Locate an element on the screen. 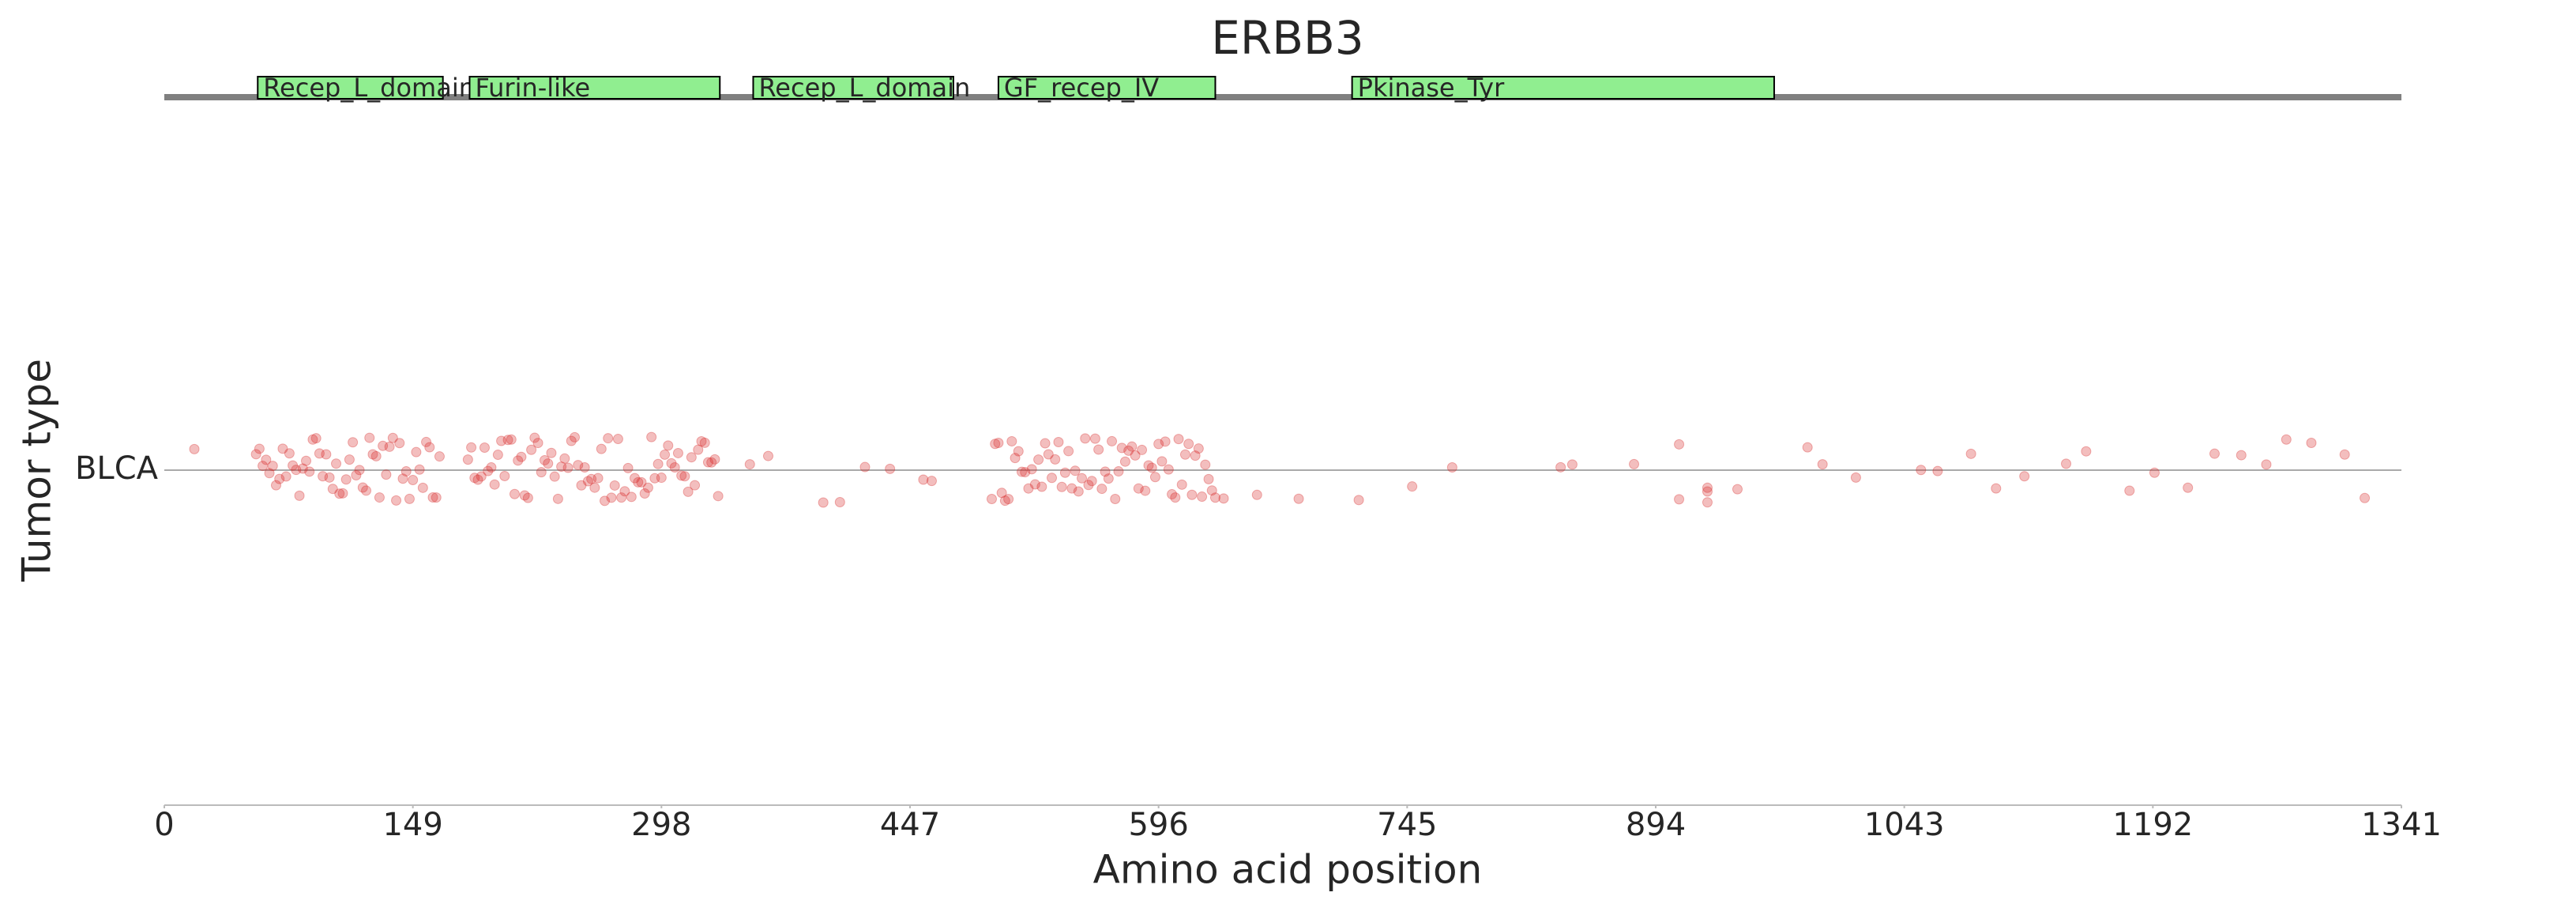 The height and width of the screenshot is (915, 2576). x-tick-label: 447 is located at coordinates (910, 825).